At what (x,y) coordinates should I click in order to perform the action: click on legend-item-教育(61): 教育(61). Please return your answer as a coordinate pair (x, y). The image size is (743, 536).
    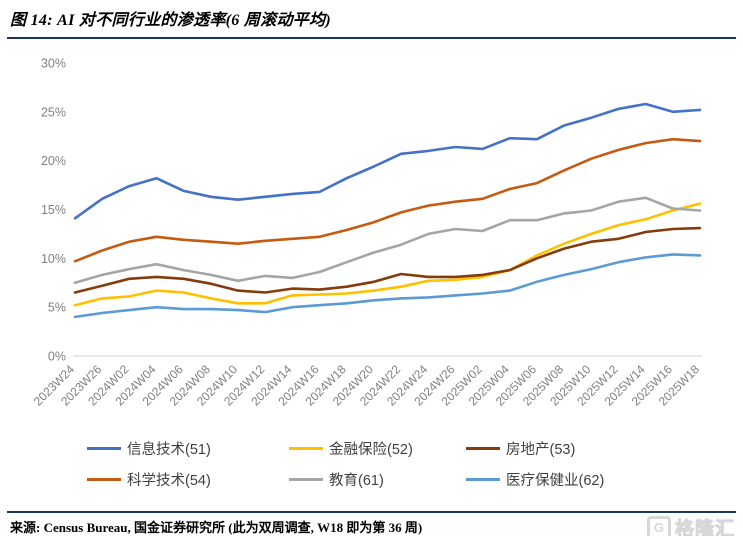
    Looking at the image, I should click on (371, 479).